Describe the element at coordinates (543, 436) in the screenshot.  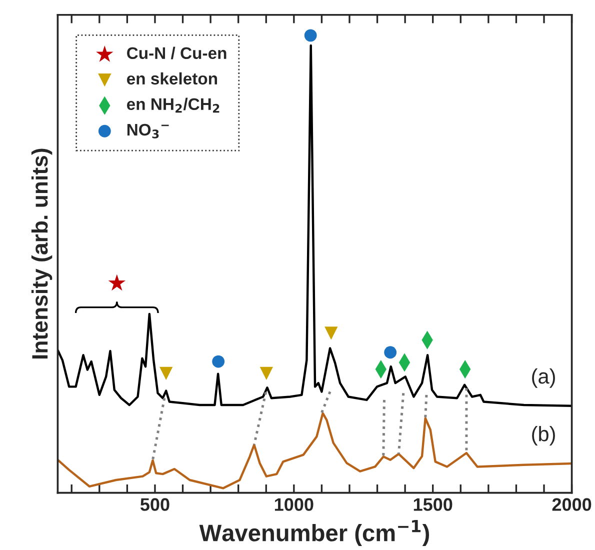
I see `annotation: (b)` at that location.